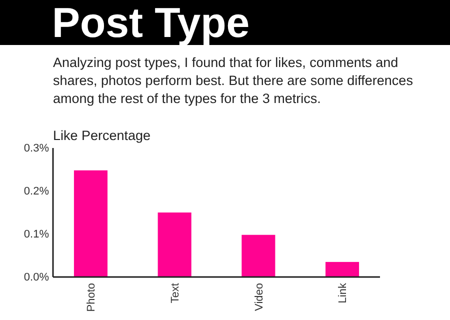 The height and width of the screenshot is (320, 450). I want to click on y-tick-label: 0.2%, so click(37, 192).